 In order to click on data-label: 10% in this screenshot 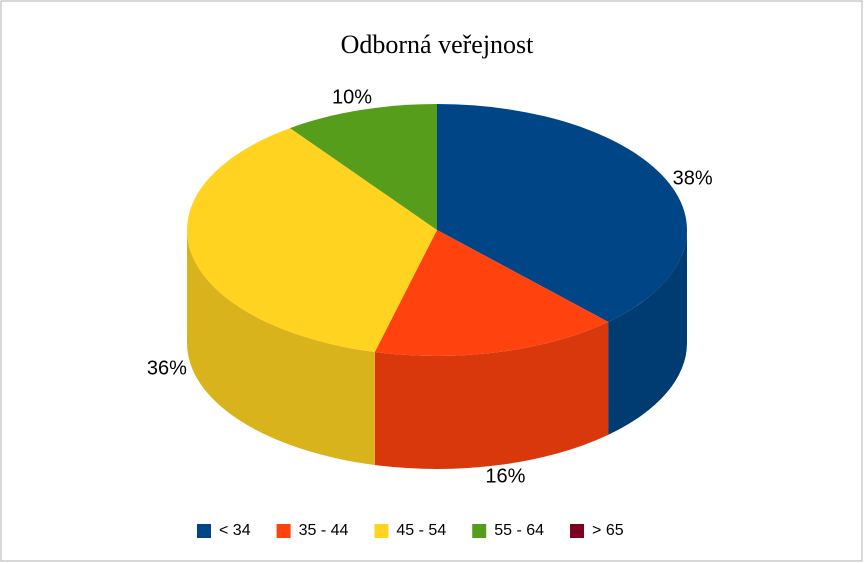, I will do `click(352, 97)`.